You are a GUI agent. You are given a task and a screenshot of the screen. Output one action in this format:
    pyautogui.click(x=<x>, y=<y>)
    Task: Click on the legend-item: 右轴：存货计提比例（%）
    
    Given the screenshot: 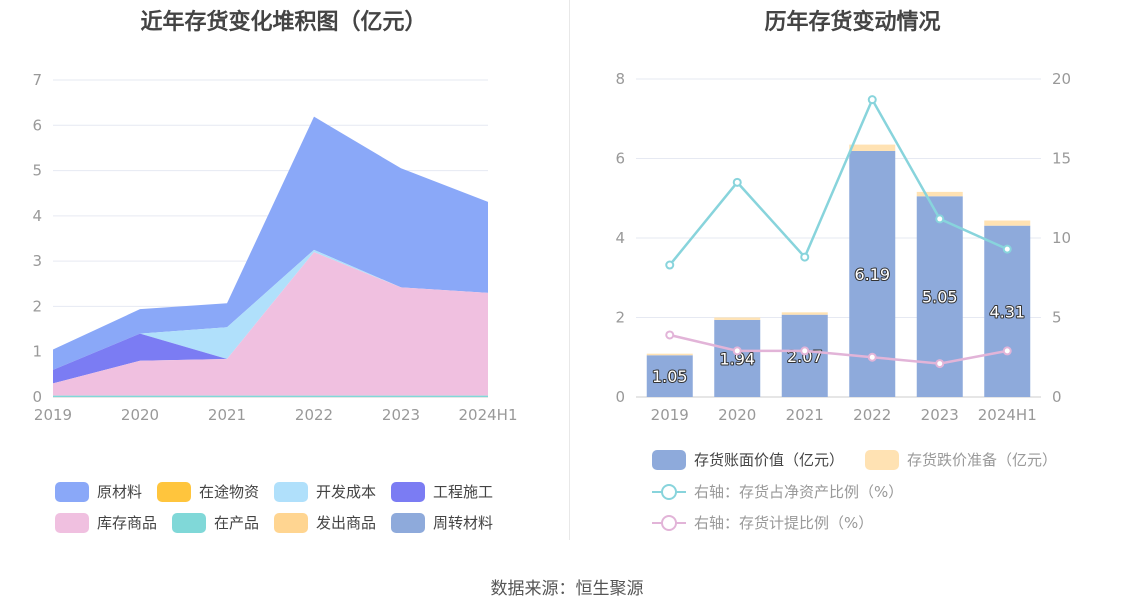 What is the action you would take?
    pyautogui.click(x=762, y=522)
    